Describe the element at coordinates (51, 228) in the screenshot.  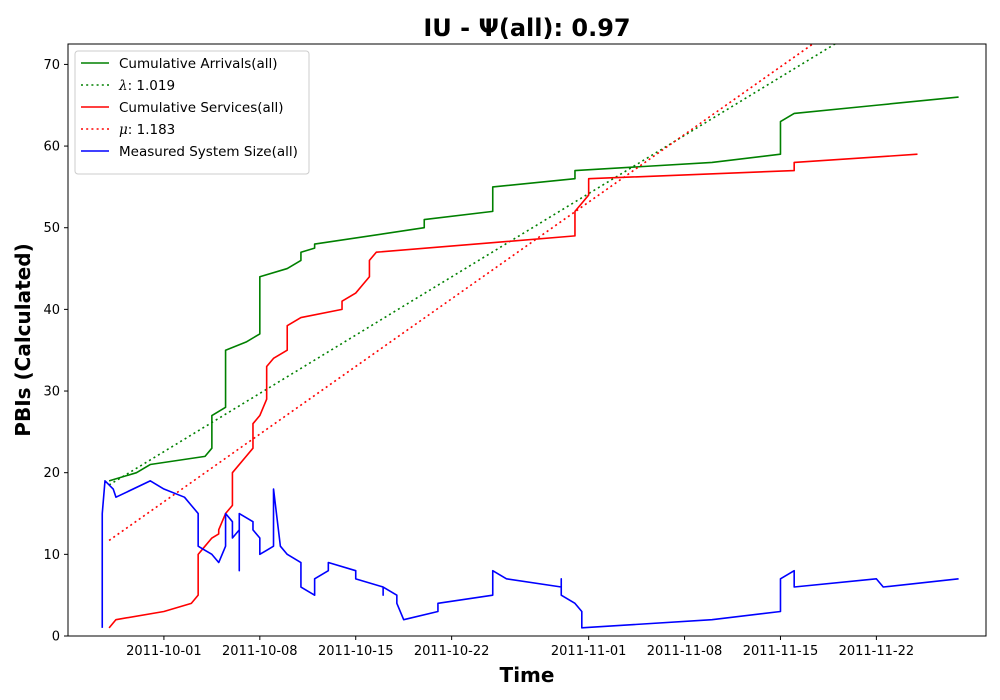
I see `y-tick-label: 50` at that location.